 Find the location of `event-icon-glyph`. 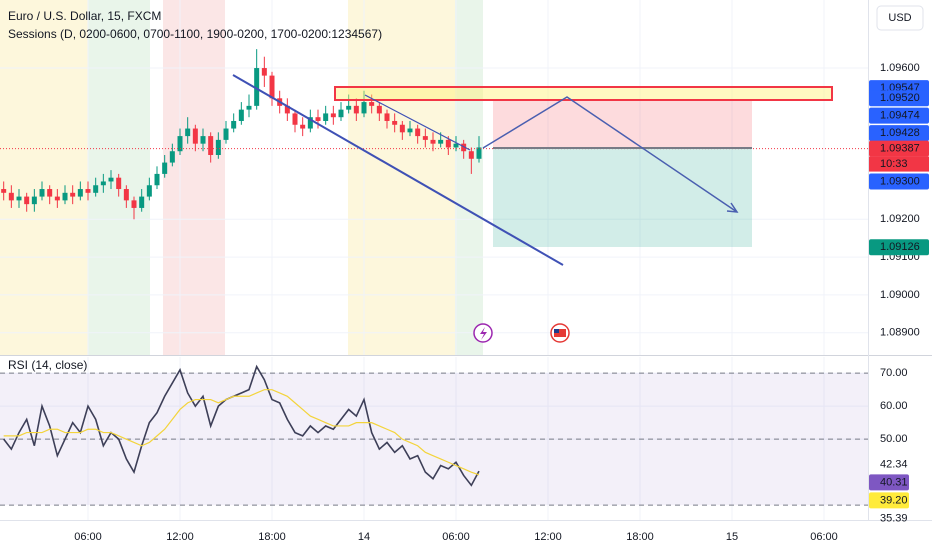

event-icon-glyph is located at coordinates (483, 333).